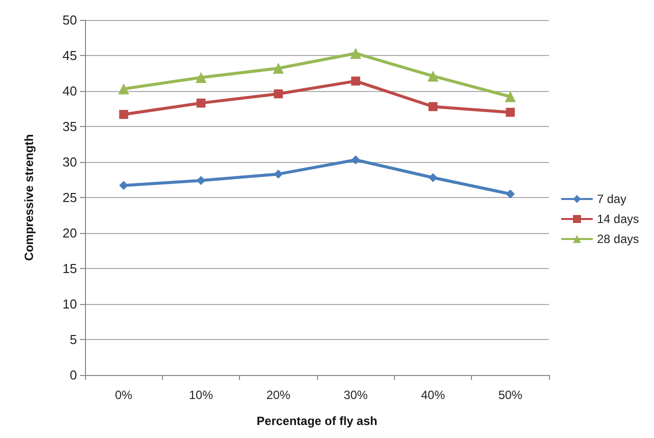  I want to click on x-axis-title: Percentage of fly ash, so click(317, 421).